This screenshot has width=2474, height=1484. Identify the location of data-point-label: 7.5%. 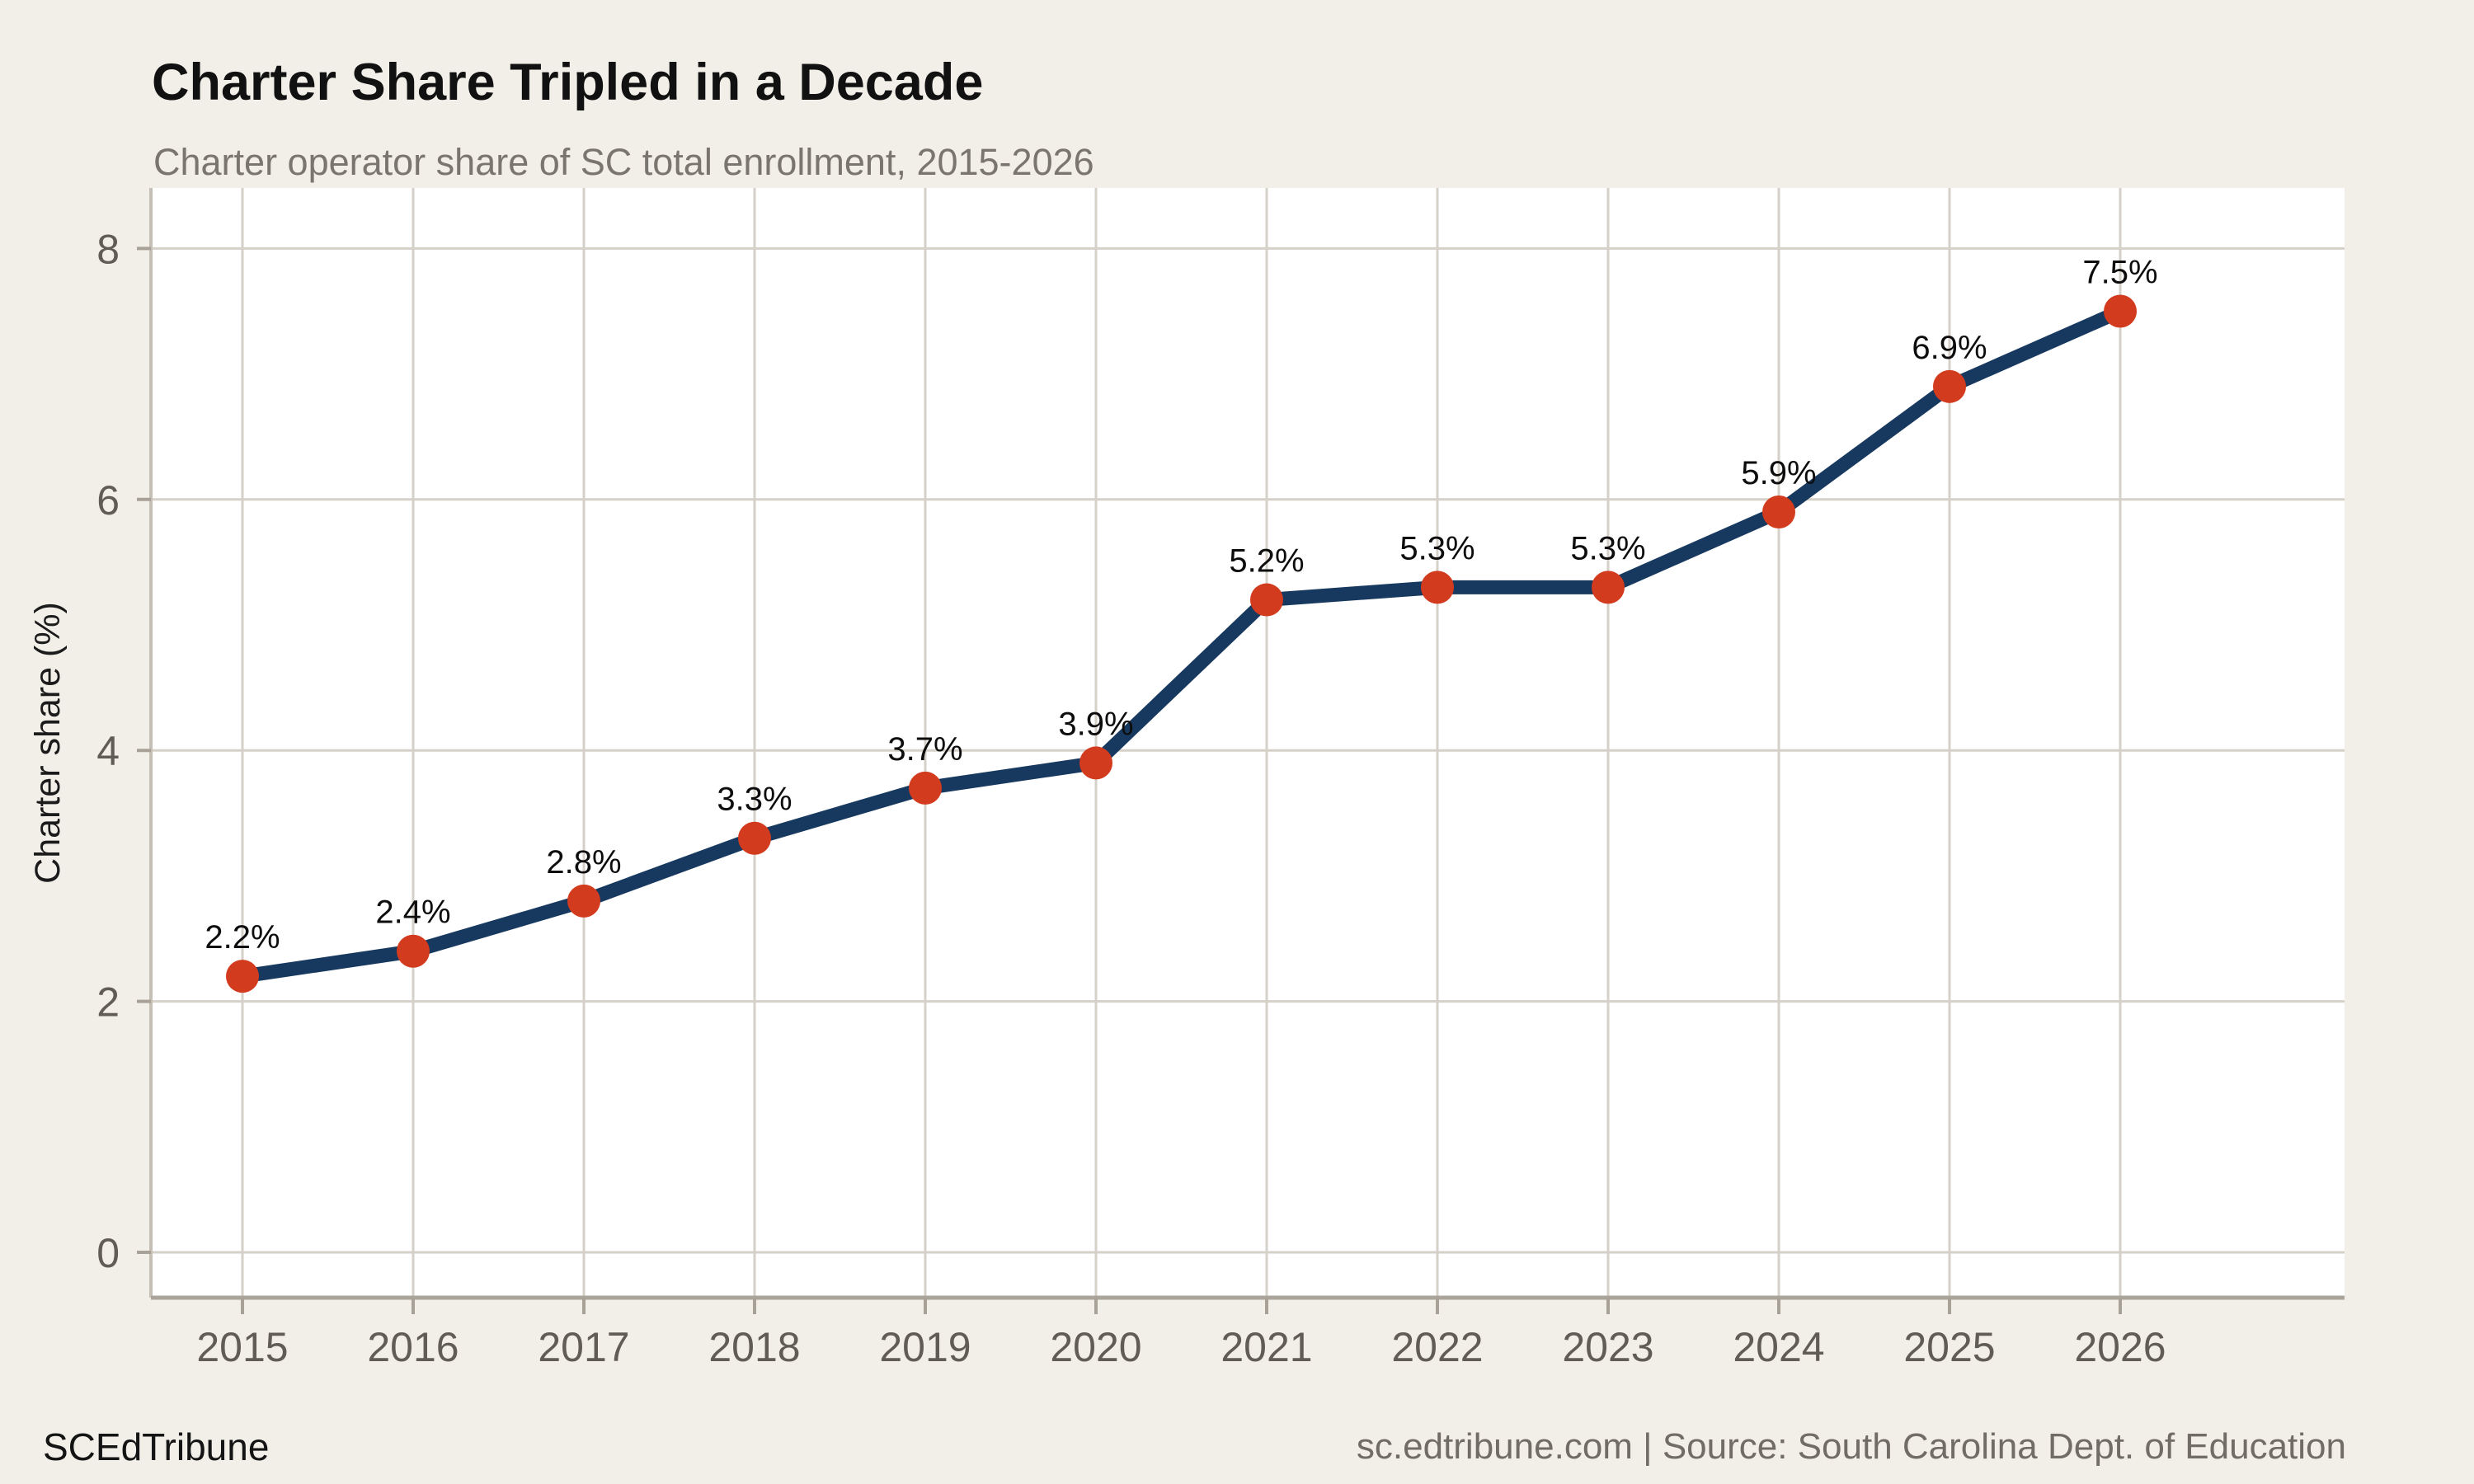
(2119, 273).